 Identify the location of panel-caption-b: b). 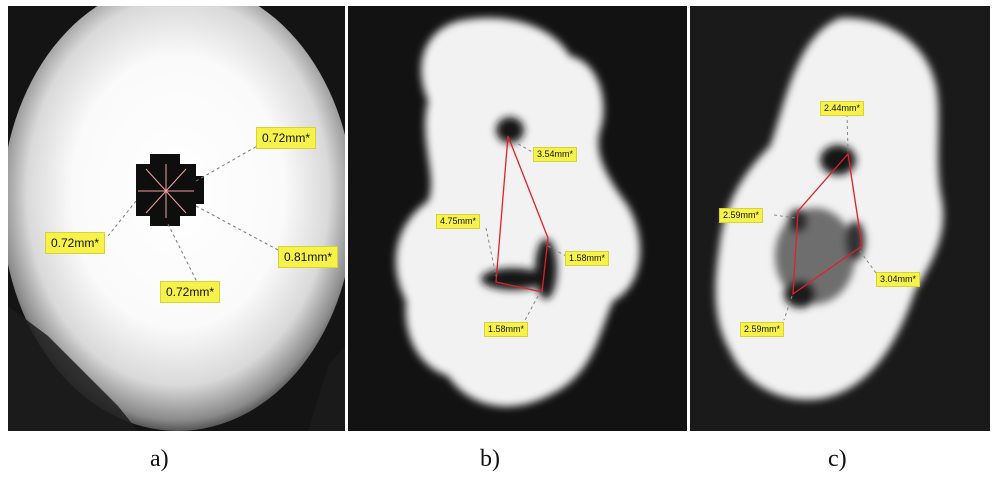
(490, 459).